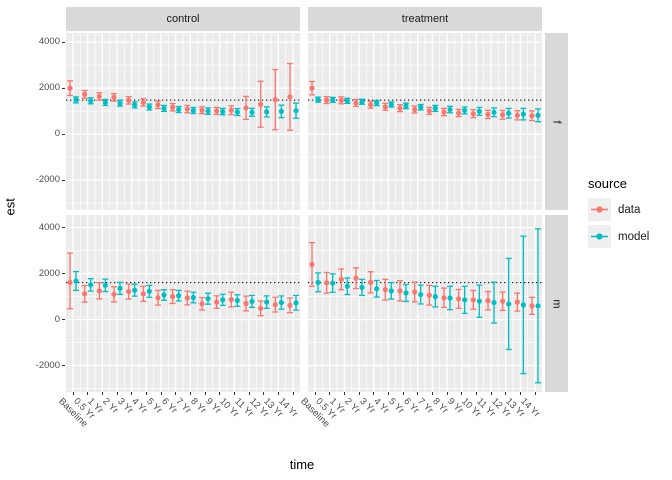 Image resolution: width=672 pixels, height=480 pixels. I want to click on panel-treatment-f, so click(425, 121).